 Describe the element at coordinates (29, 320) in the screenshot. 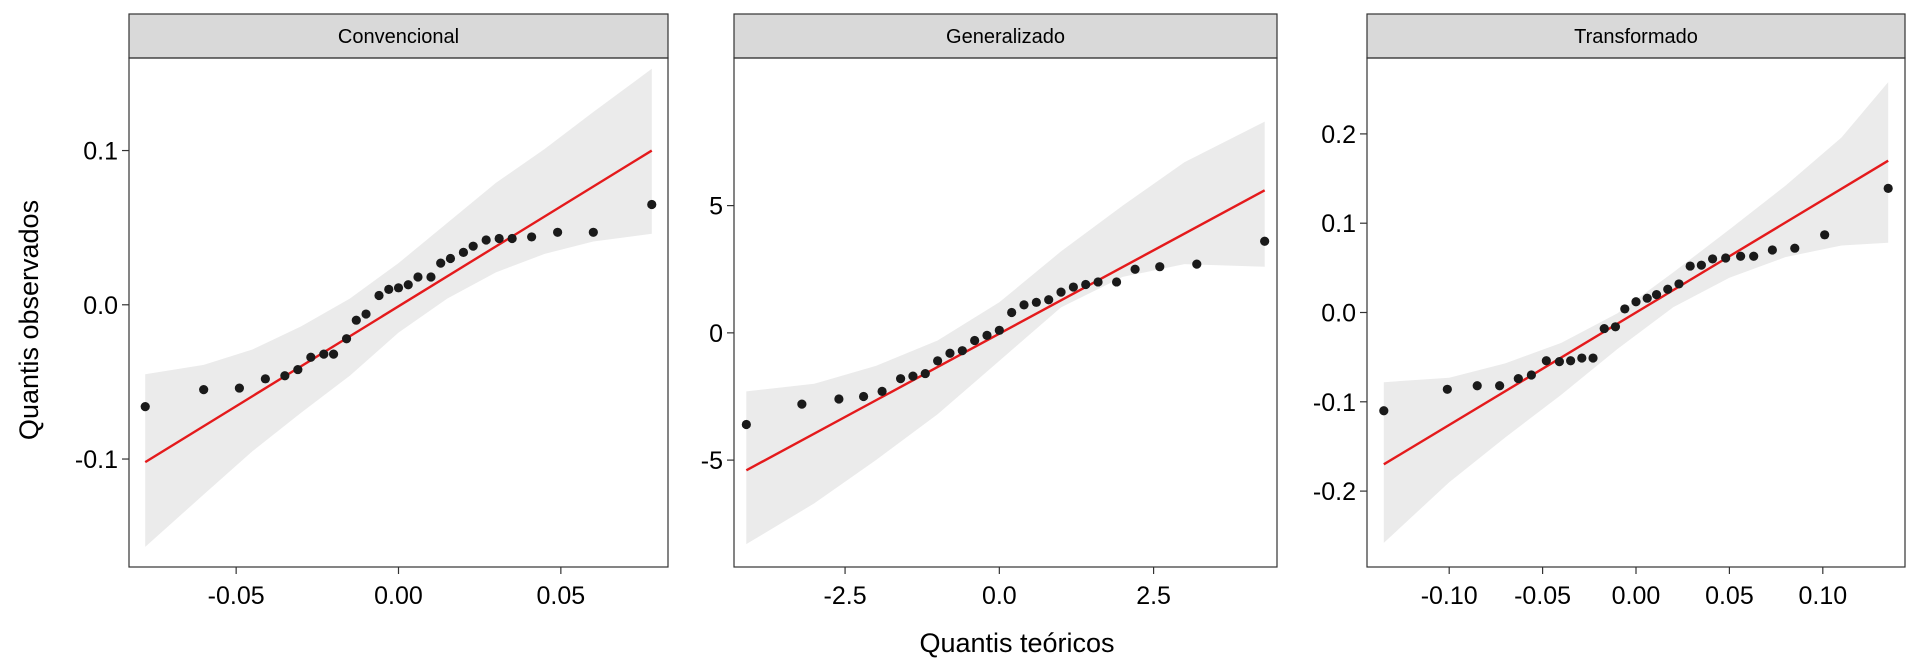

I see `y-axis-title: Quantis observados` at that location.